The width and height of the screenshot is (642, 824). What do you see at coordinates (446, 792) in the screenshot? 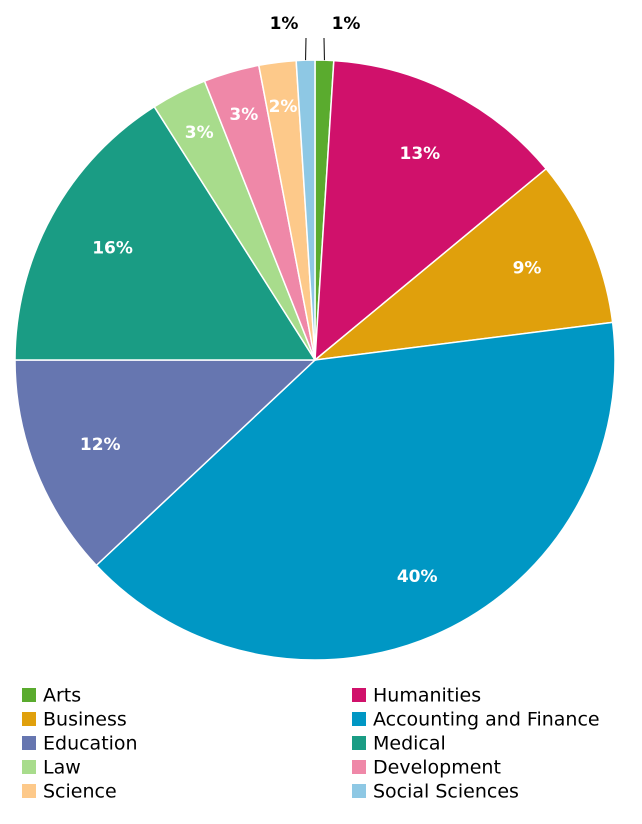
I see `legend-label: Social Sciences` at bounding box center [446, 792].